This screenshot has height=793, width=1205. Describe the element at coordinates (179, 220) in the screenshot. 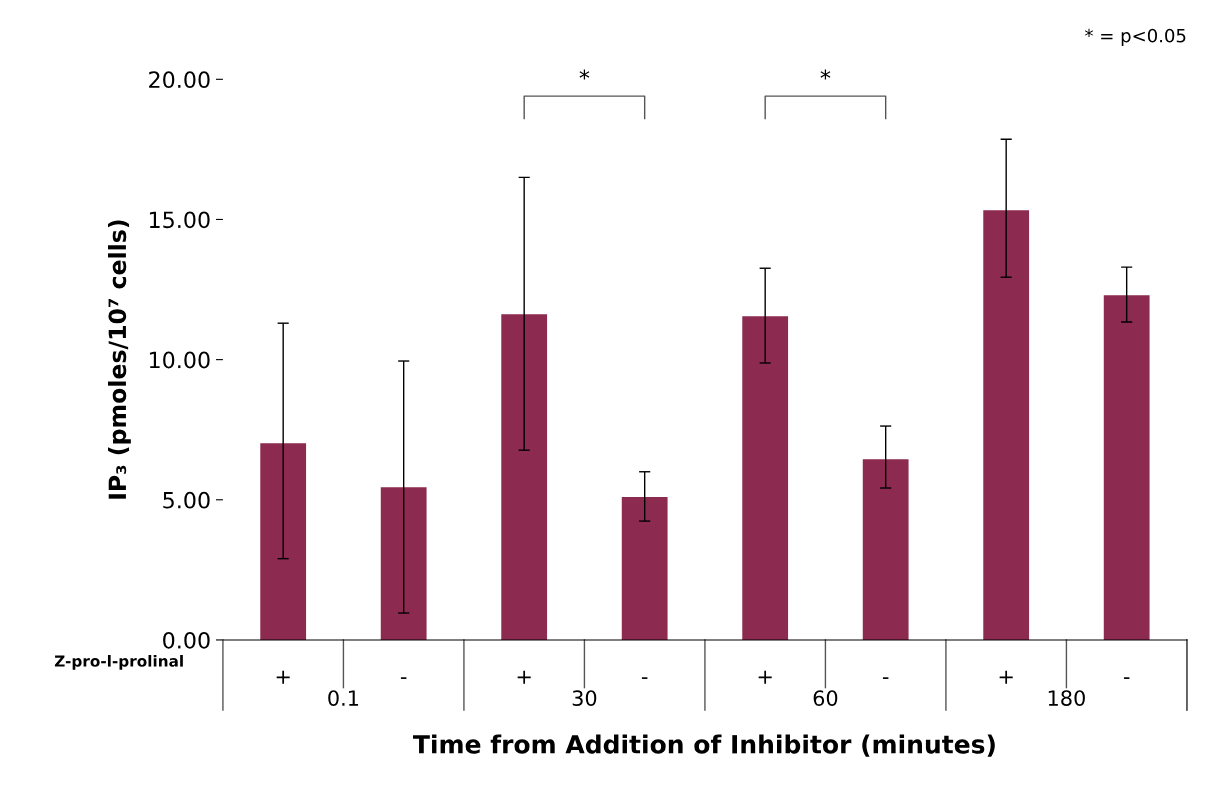

I see `y-tick-label: 15.00` at that location.